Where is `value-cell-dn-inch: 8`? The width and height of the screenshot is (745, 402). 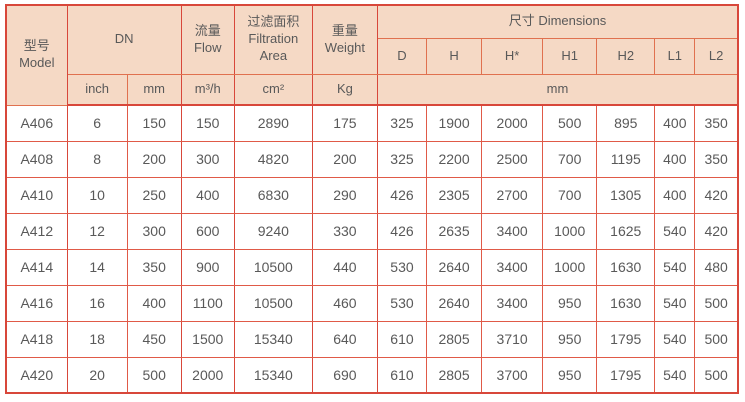 value-cell-dn-inch: 8 is located at coordinates (97, 159).